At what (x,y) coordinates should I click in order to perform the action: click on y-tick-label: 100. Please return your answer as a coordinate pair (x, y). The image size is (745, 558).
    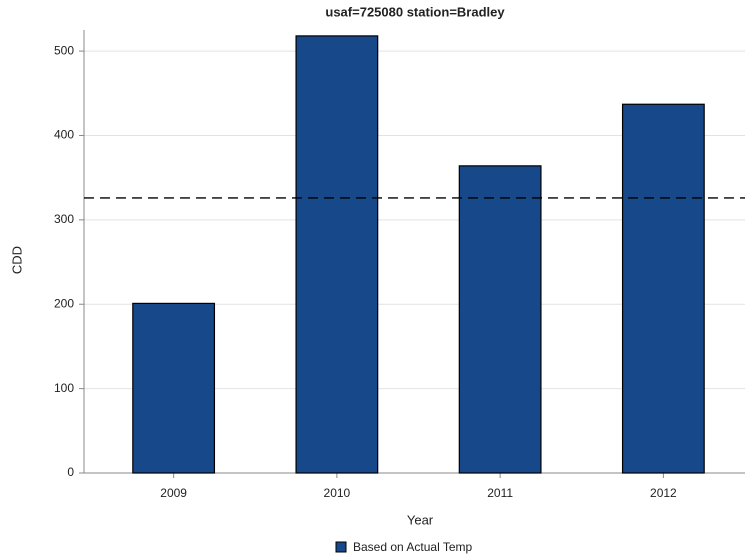
    Looking at the image, I should click on (64, 388).